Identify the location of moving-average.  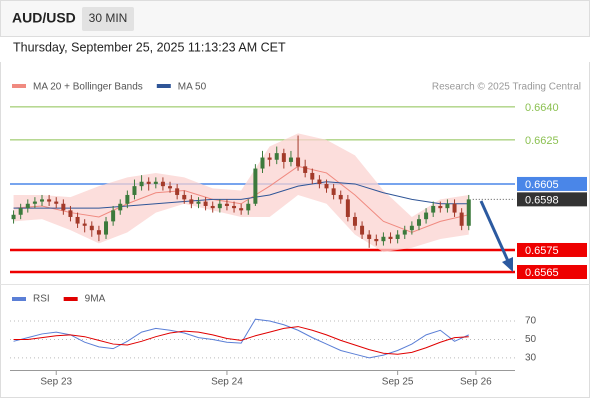
(241, 195).